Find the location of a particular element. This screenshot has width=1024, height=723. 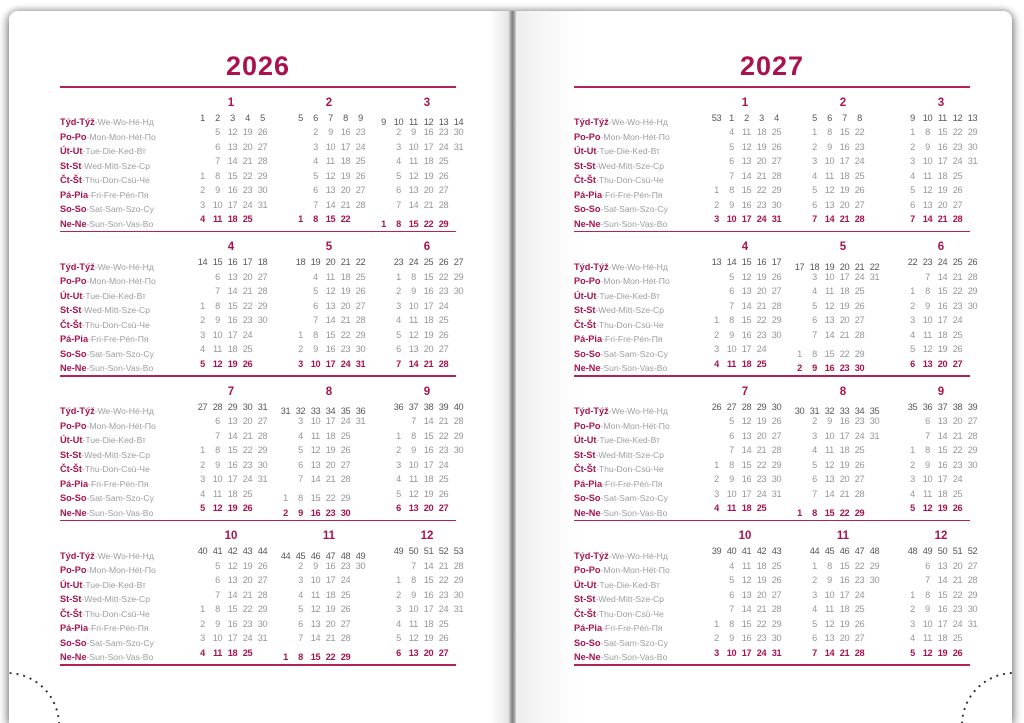

weekday-label-intl: -Thu-Don-Csü-Че is located at coordinates (115, 324).